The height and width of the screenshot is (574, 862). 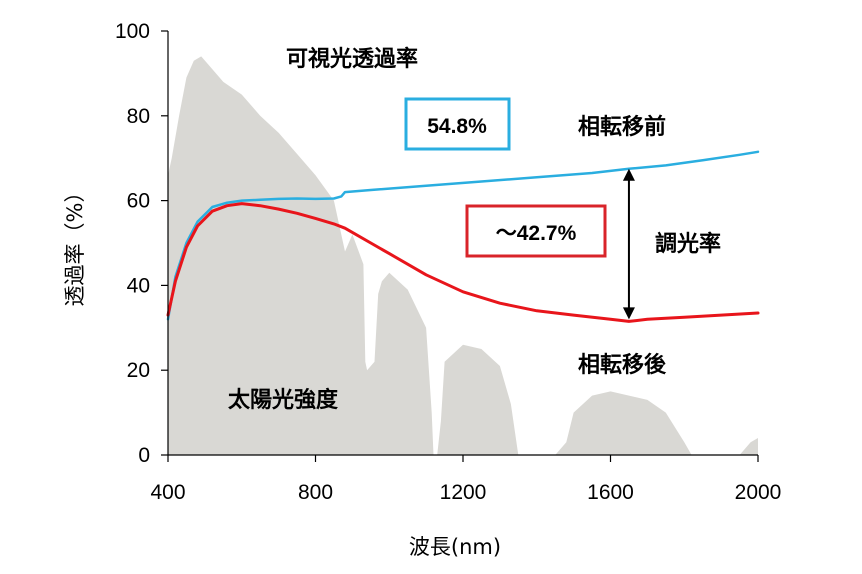 I want to click on x-tick-label: 2000, so click(x=758, y=492).